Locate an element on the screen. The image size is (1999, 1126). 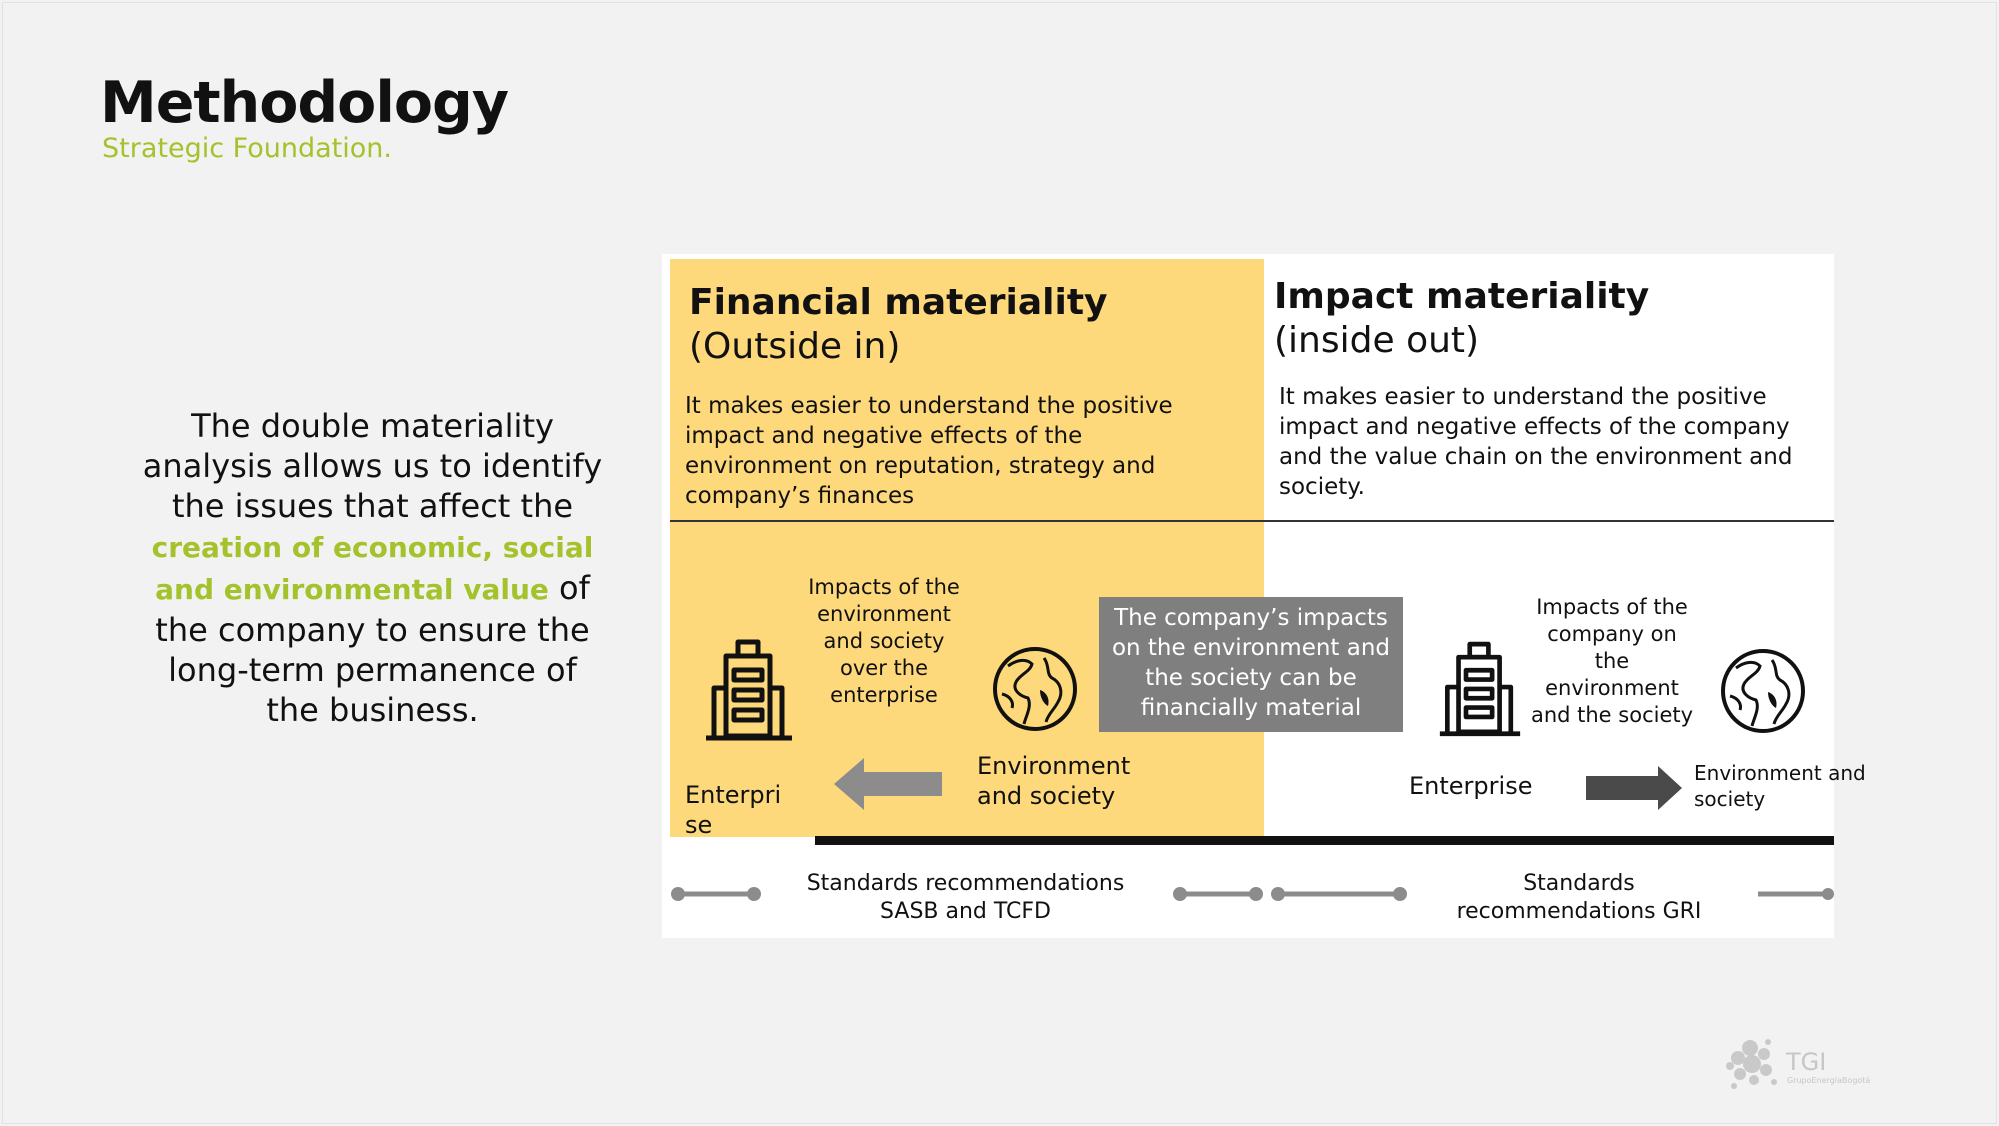
financial-header-bg is located at coordinates (967, 390).